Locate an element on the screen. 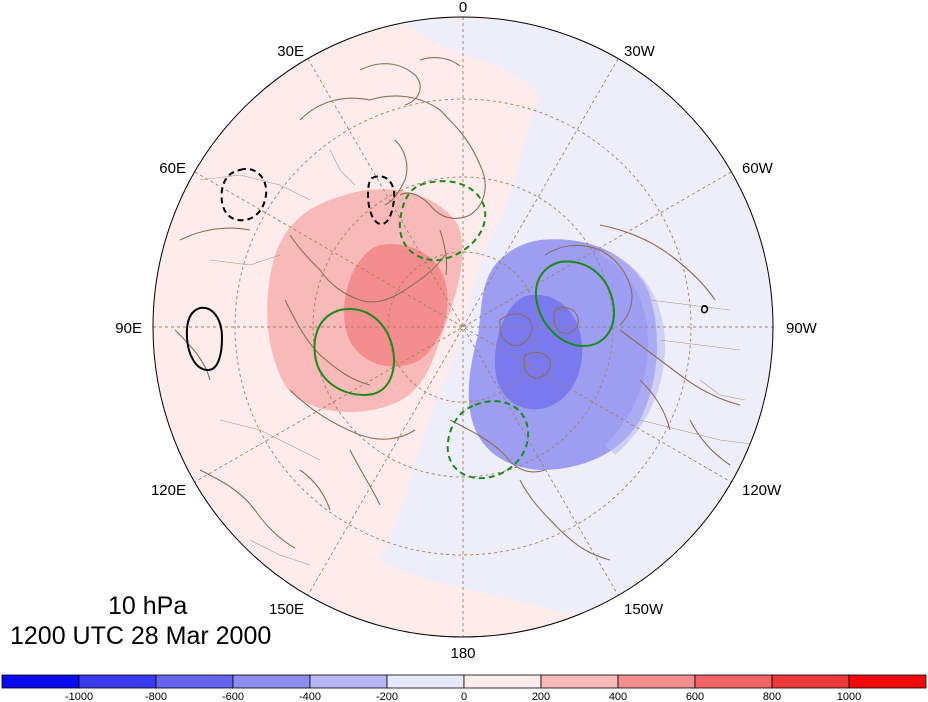 This screenshot has width=928, height=702. colorbar-tick-label: 600 is located at coordinates (695, 696).